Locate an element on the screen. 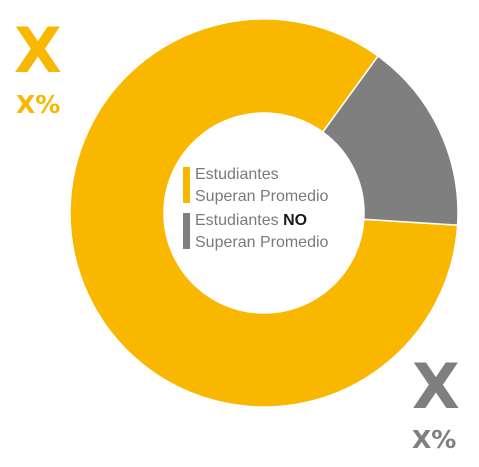 The image size is (479, 467). legend-text-superan: Estudiantes Superan Promedio is located at coordinates (261, 186).